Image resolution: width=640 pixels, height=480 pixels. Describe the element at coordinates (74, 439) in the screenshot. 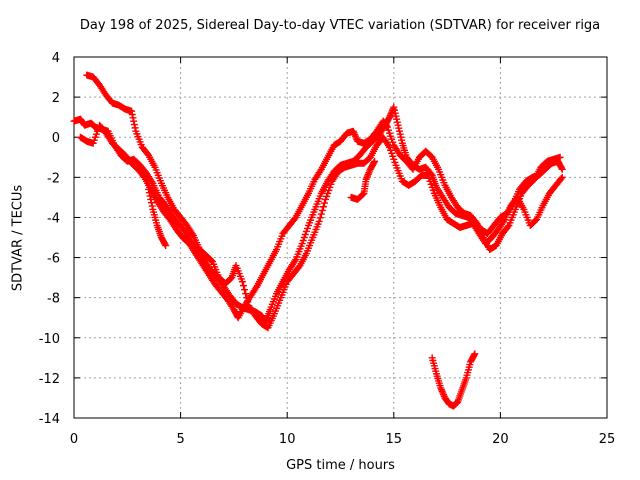

I see `x-tick-label: 0` at that location.